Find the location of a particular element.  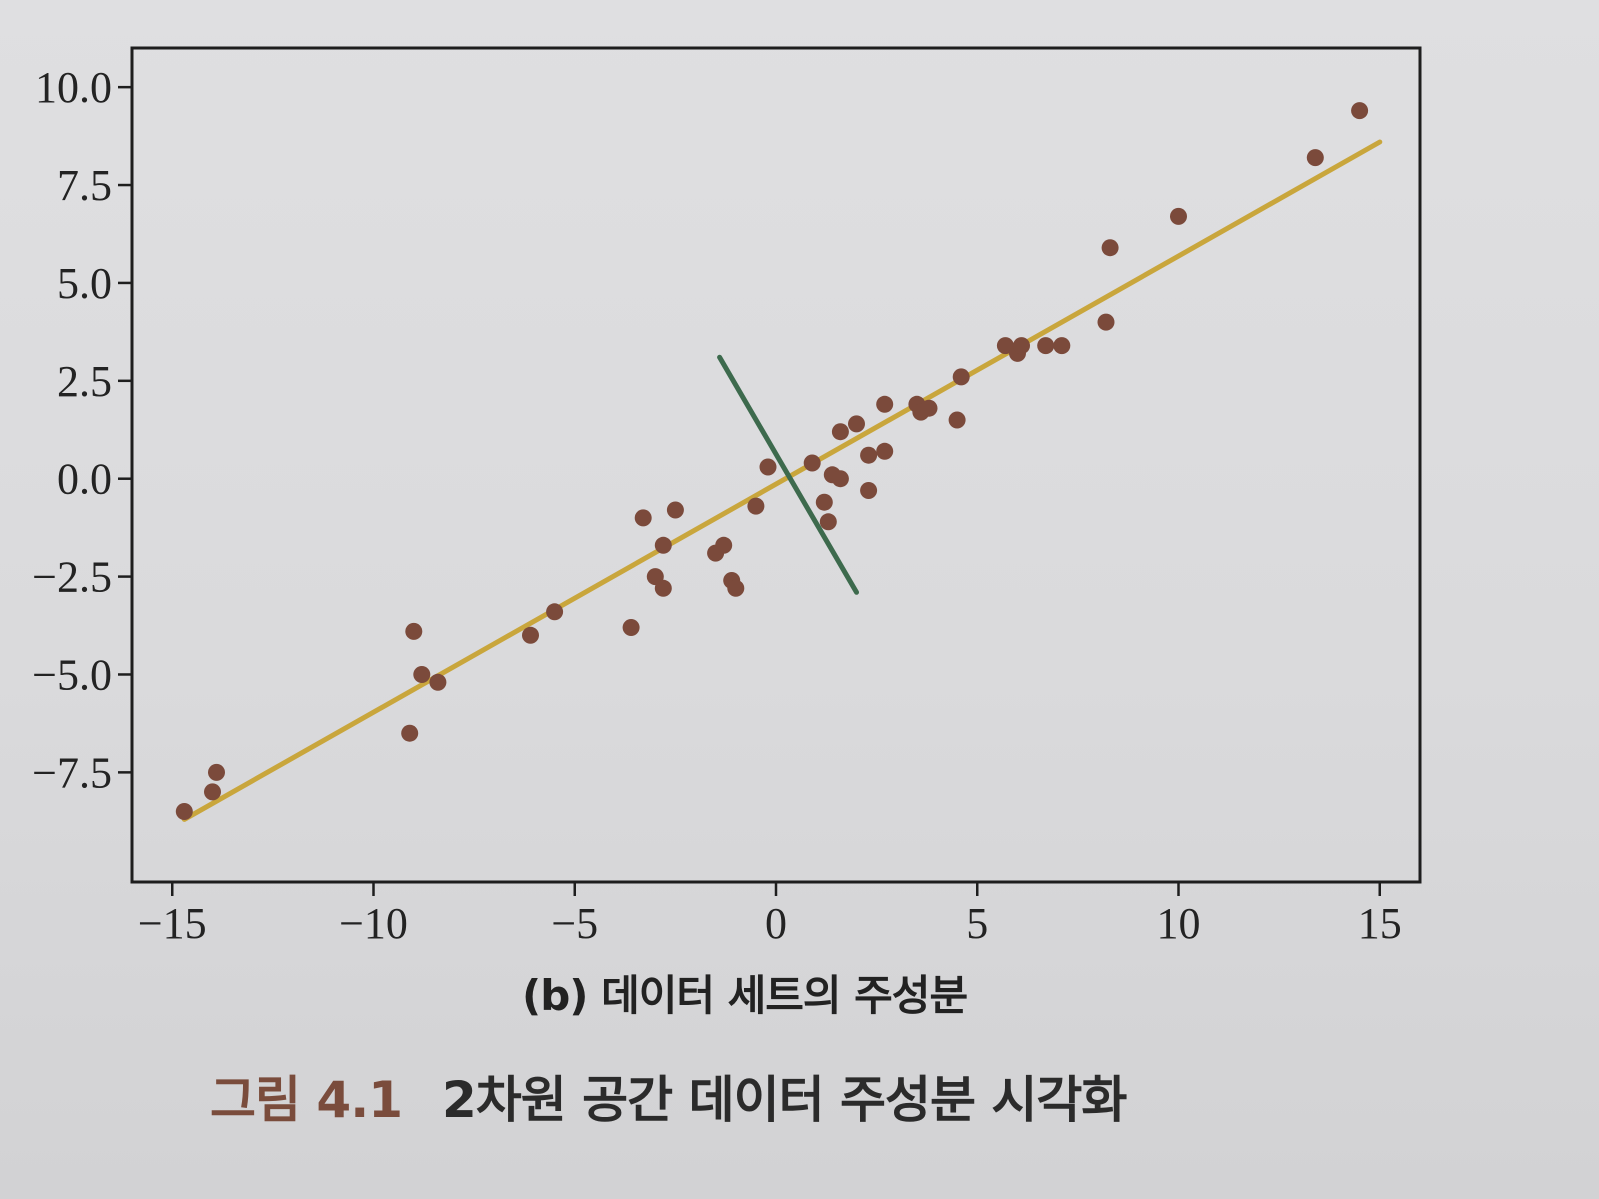

y-tick-label: −2.5 is located at coordinates (72, 577).